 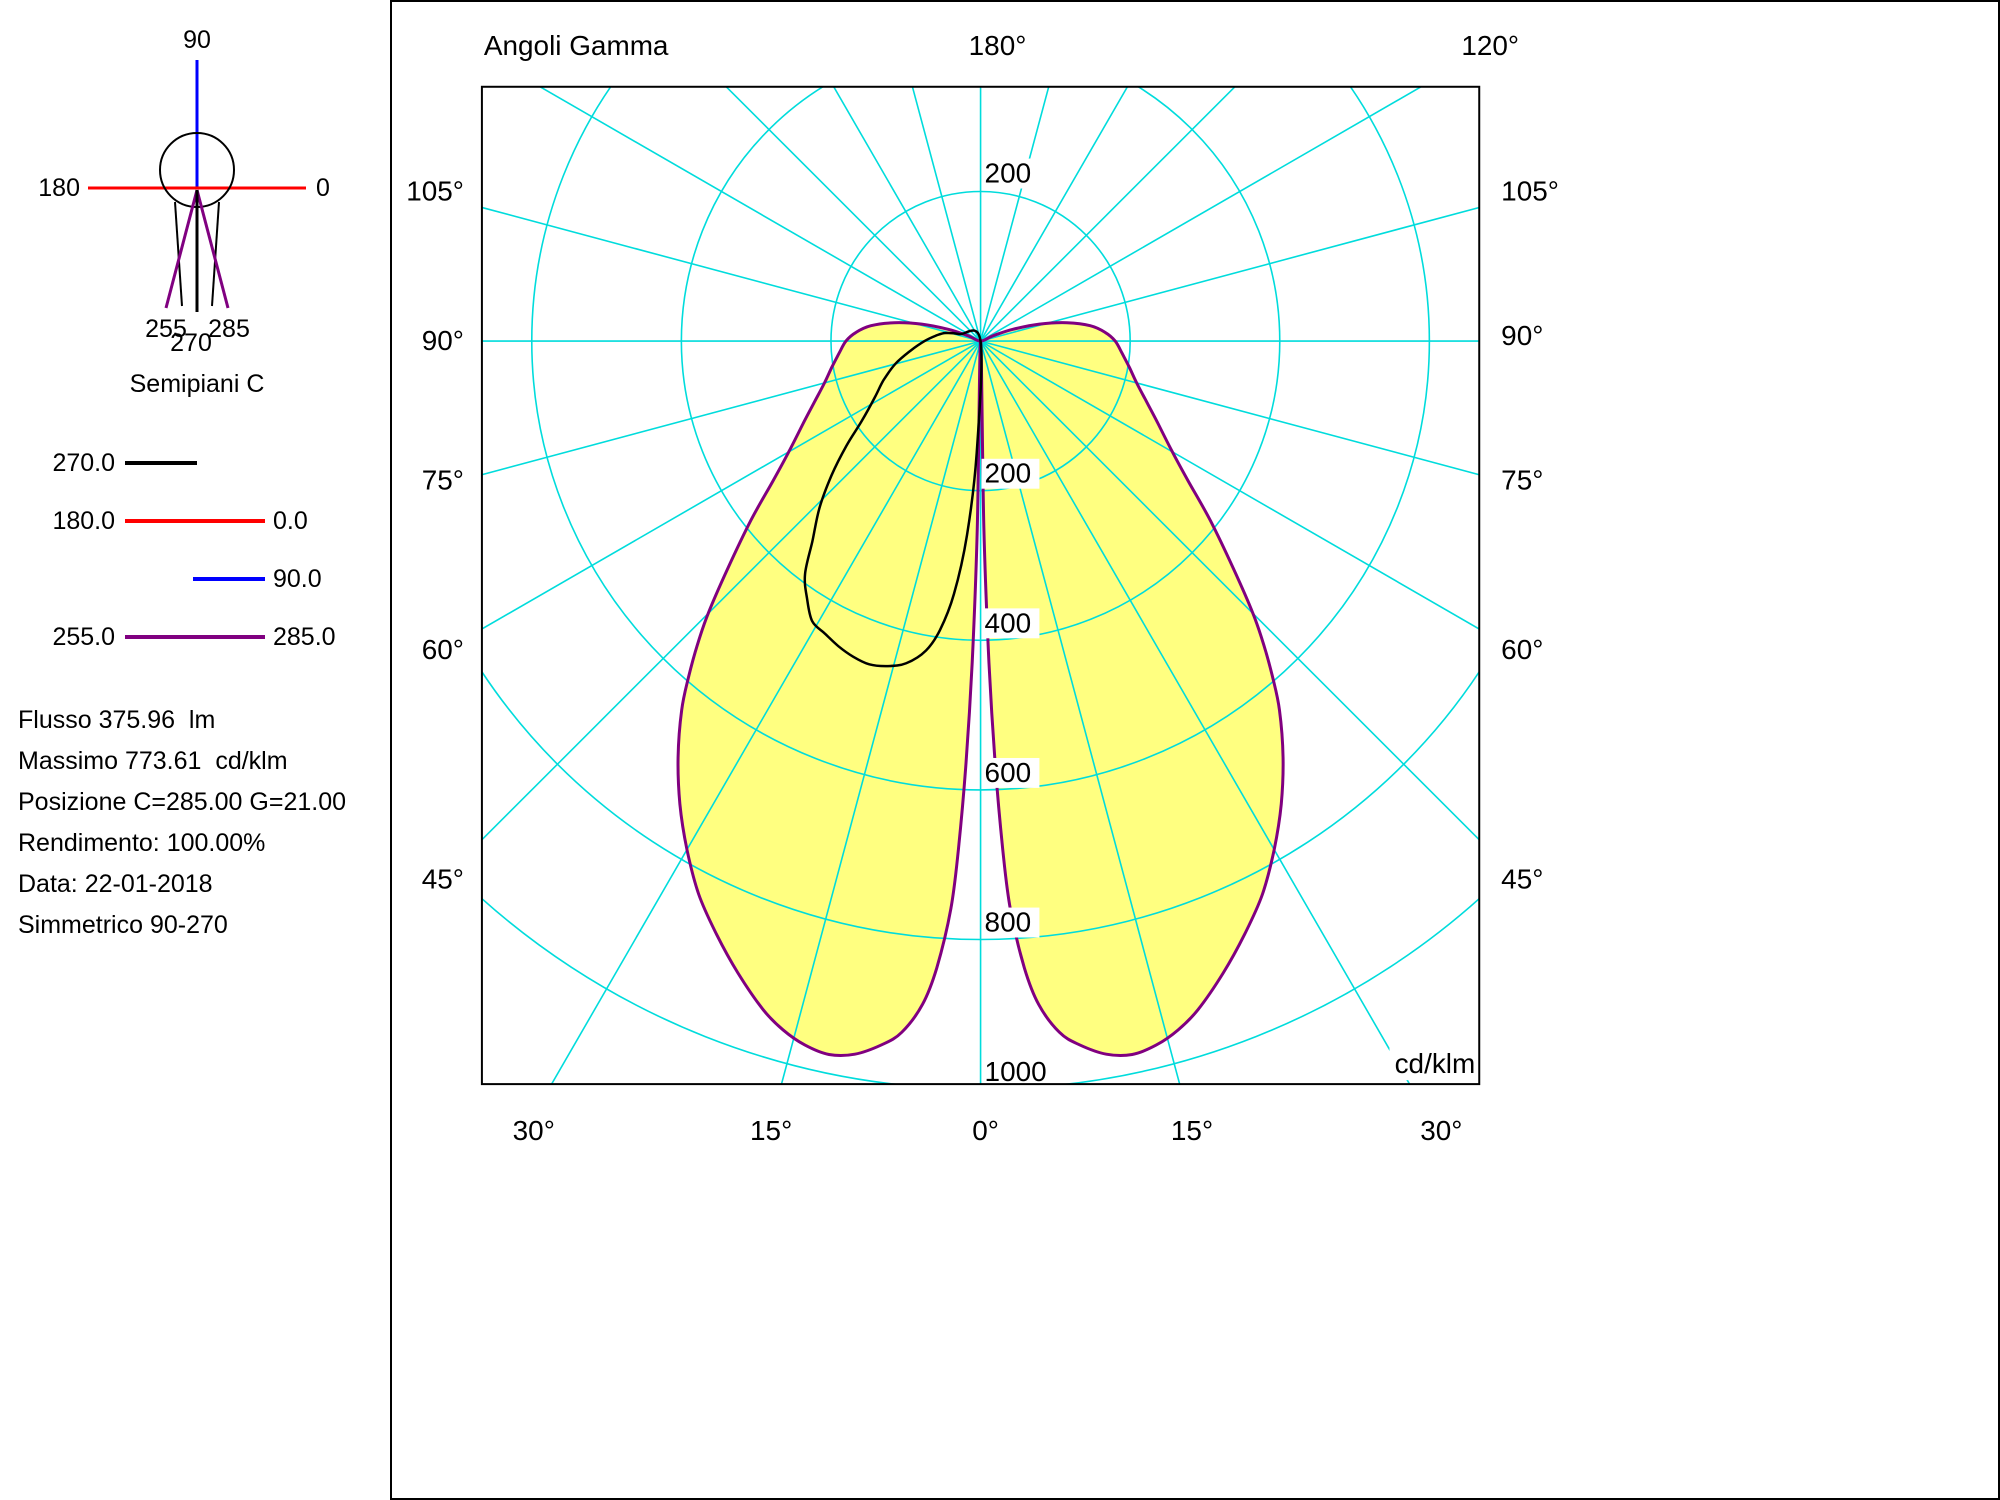 I want to click on units-label-bg, so click(x=1434, y=1063).